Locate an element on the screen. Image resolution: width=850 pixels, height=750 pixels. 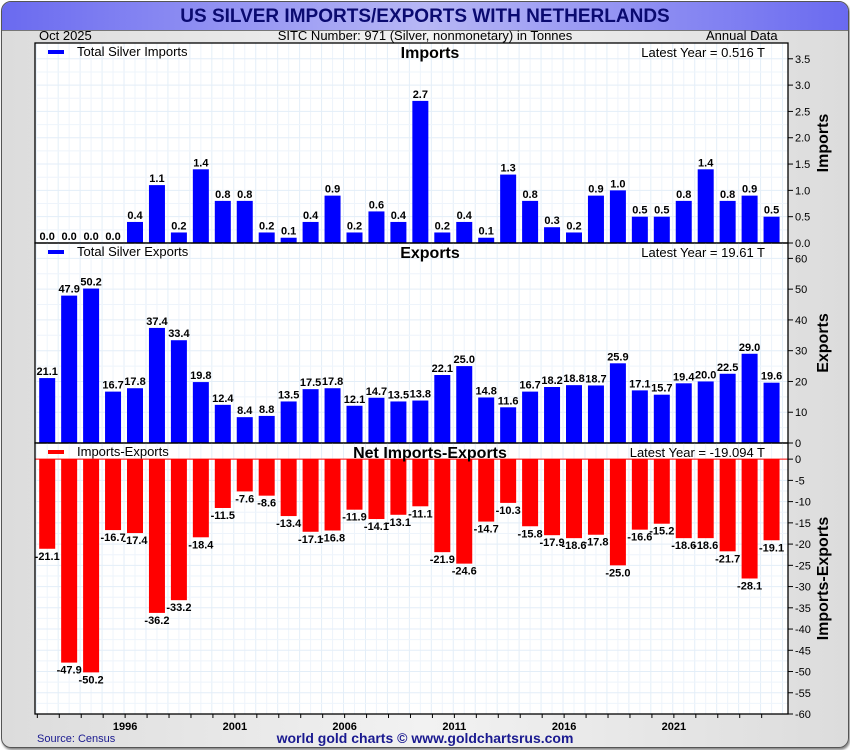
data-label: 47.9 is located at coordinates (68, 290).